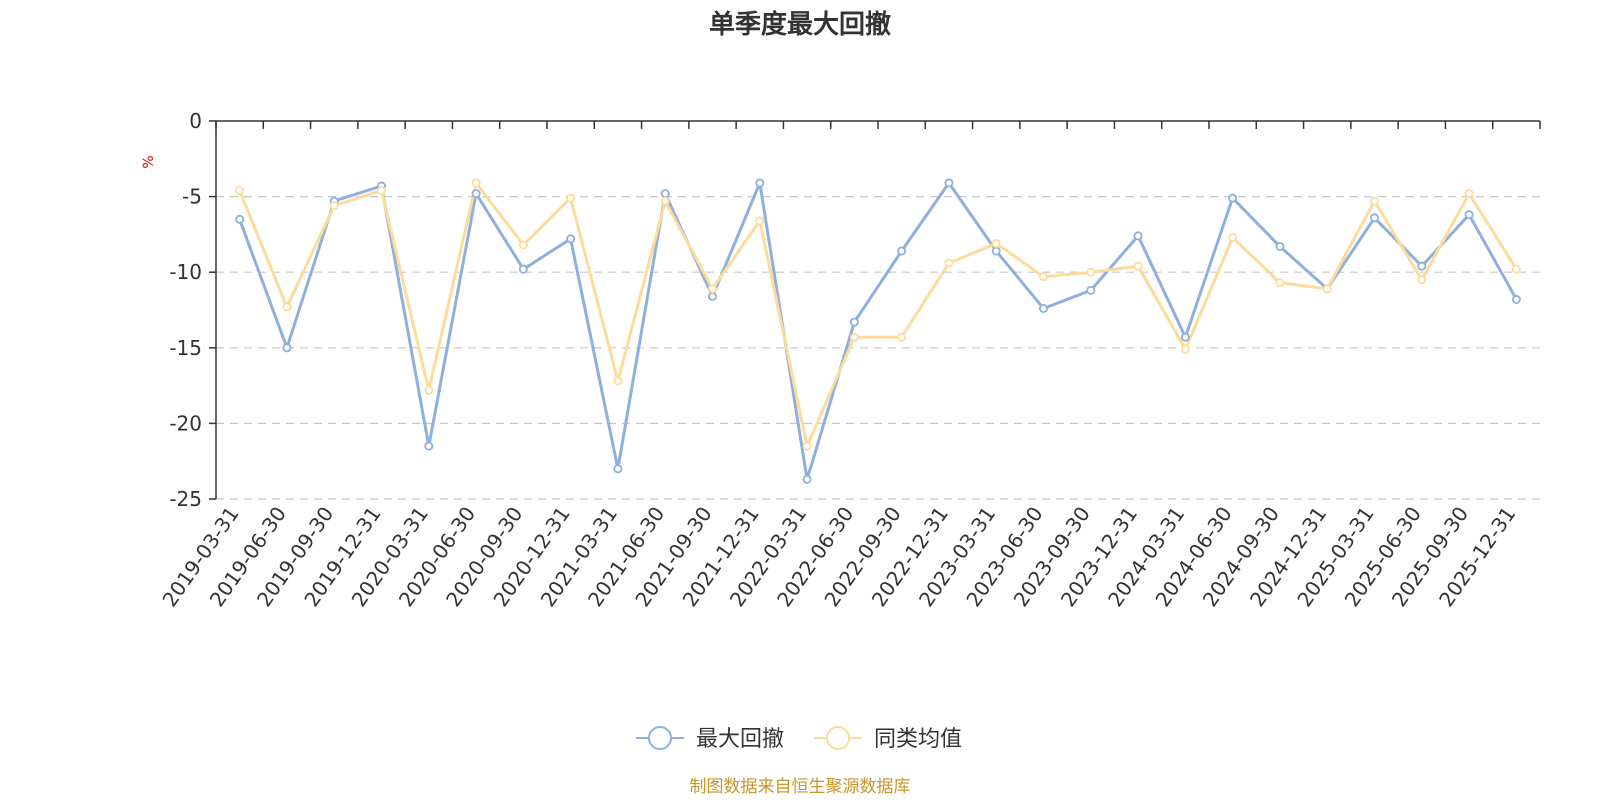 Image resolution: width=1600 pixels, height=800 pixels. Describe the element at coordinates (185, 348) in the screenshot. I see `y-tick-label: -15` at that location.